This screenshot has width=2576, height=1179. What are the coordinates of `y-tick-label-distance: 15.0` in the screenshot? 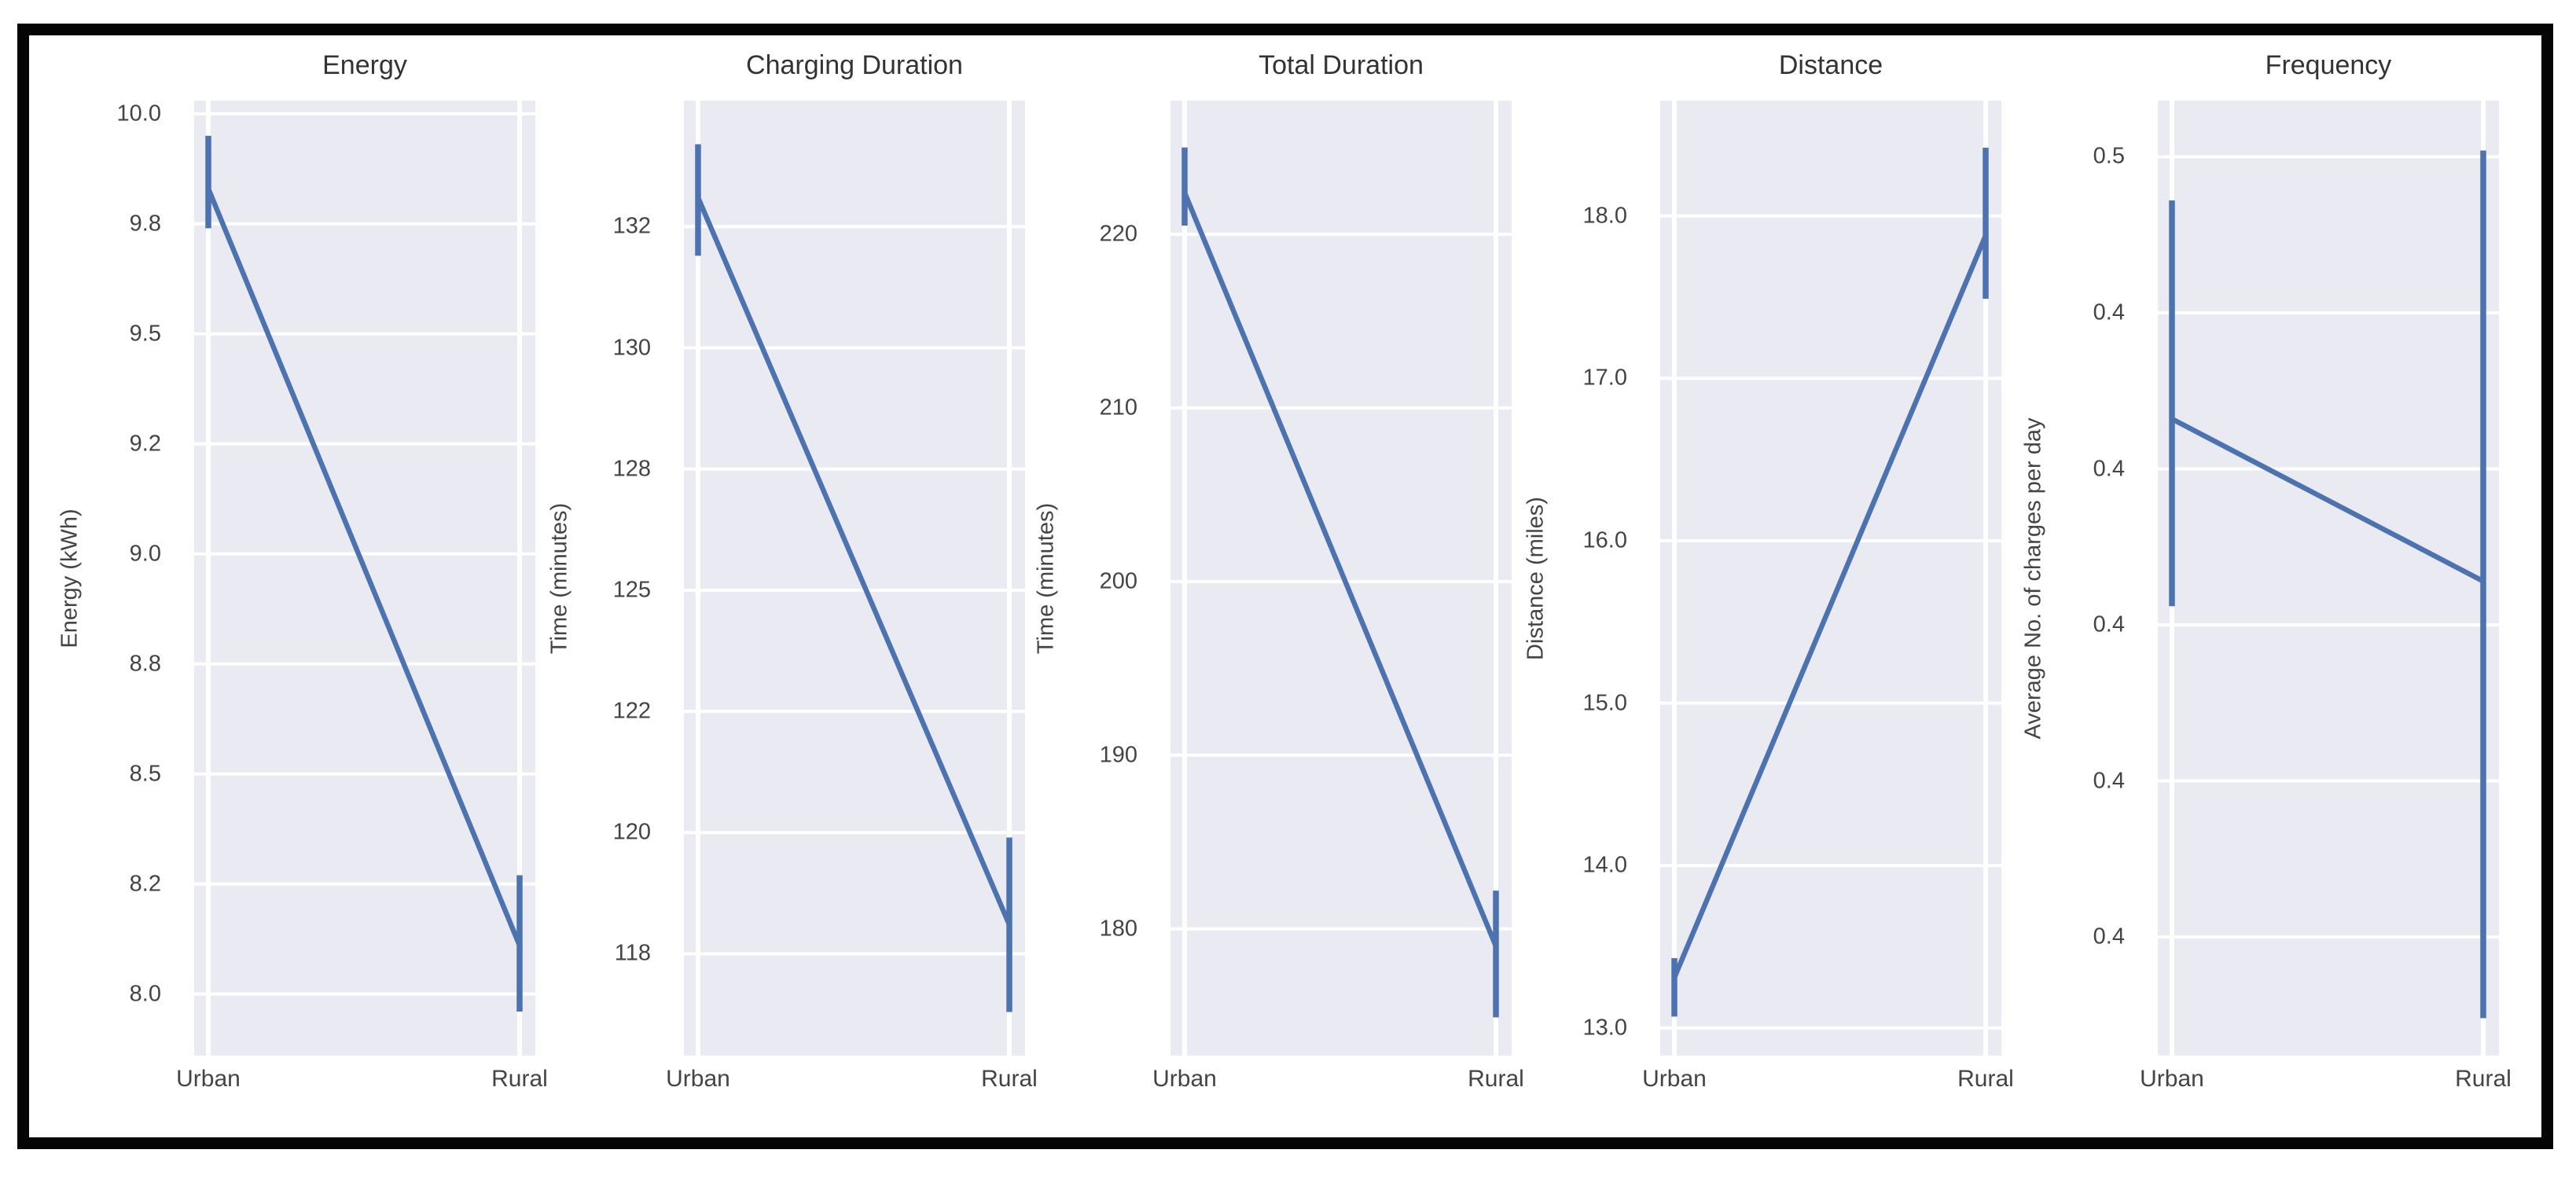 It's located at (1604, 703).